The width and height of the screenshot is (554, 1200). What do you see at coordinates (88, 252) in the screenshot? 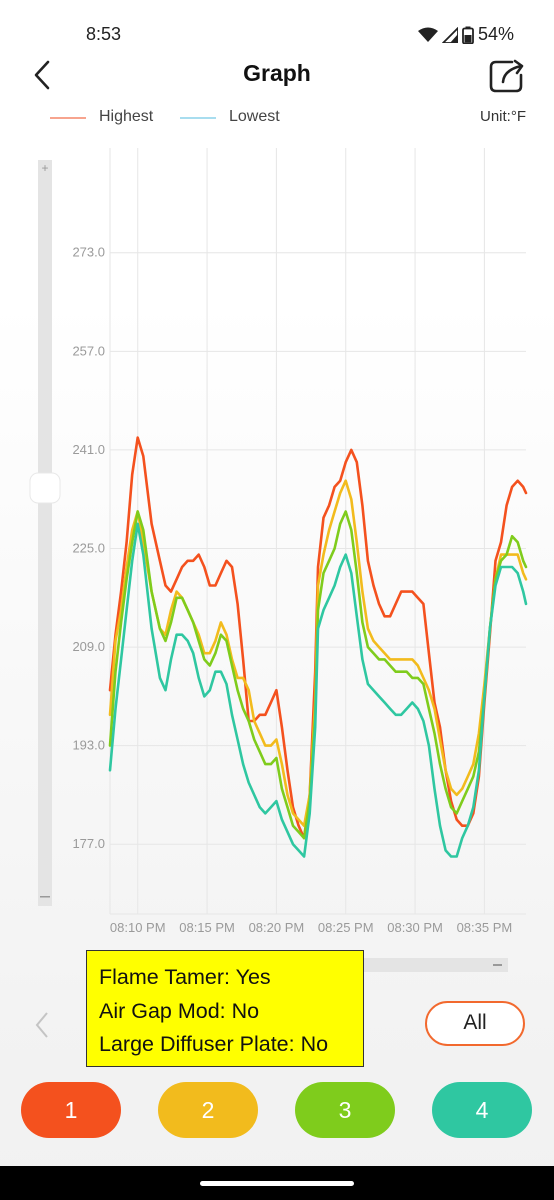
I see `y-tick-label: 273.0` at bounding box center [88, 252].